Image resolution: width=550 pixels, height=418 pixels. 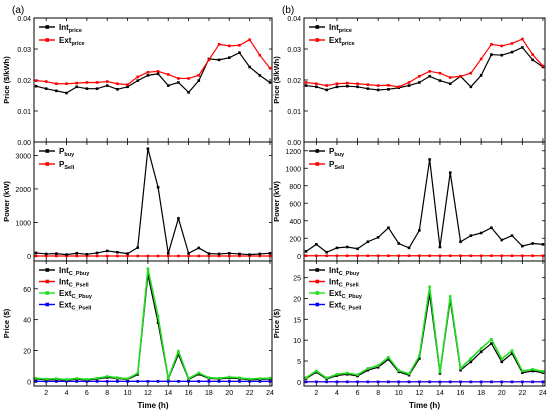 What do you see at coordinates (75, 306) in the screenshot?
I see `legend-label: ExtC_Psell` at bounding box center [75, 306].